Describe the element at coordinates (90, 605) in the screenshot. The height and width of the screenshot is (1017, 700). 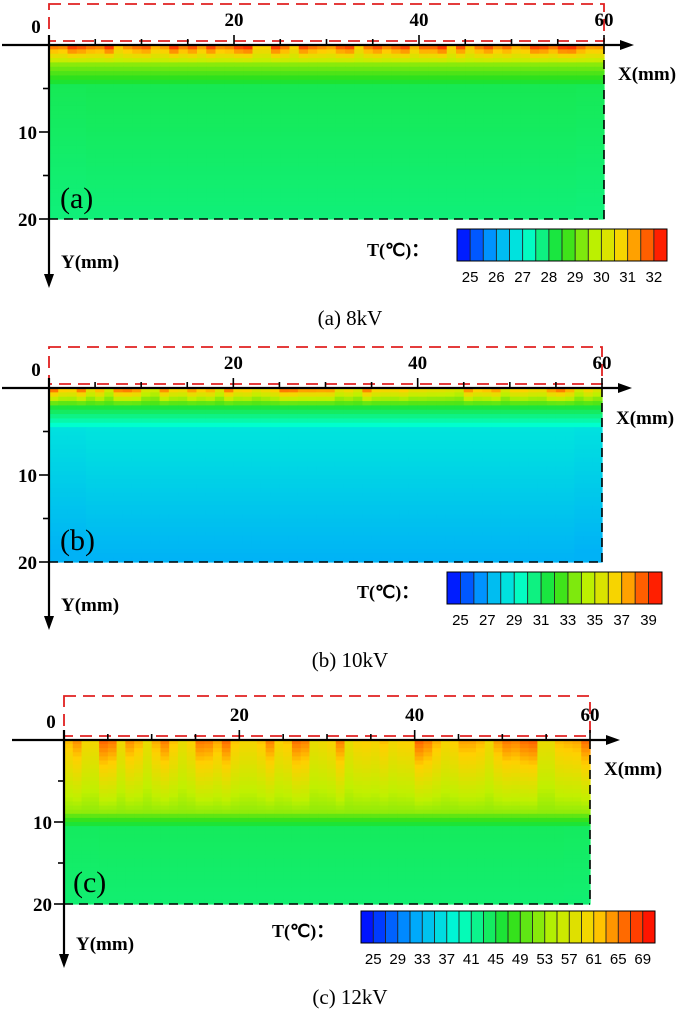
I see `y-axis-label: Y(mm)` at that location.